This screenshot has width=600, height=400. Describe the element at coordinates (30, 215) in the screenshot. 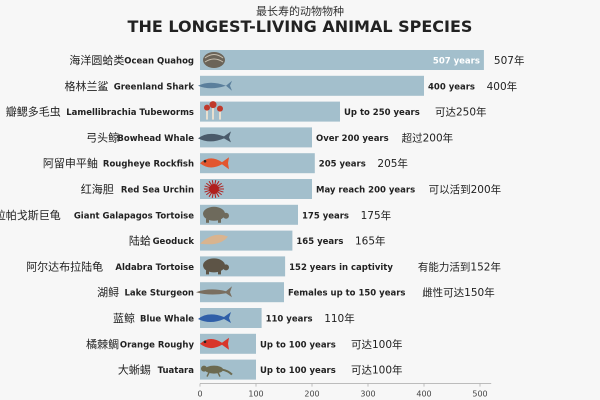

I see `chinese-name: 加拉帕戈斯巨龟` at that location.